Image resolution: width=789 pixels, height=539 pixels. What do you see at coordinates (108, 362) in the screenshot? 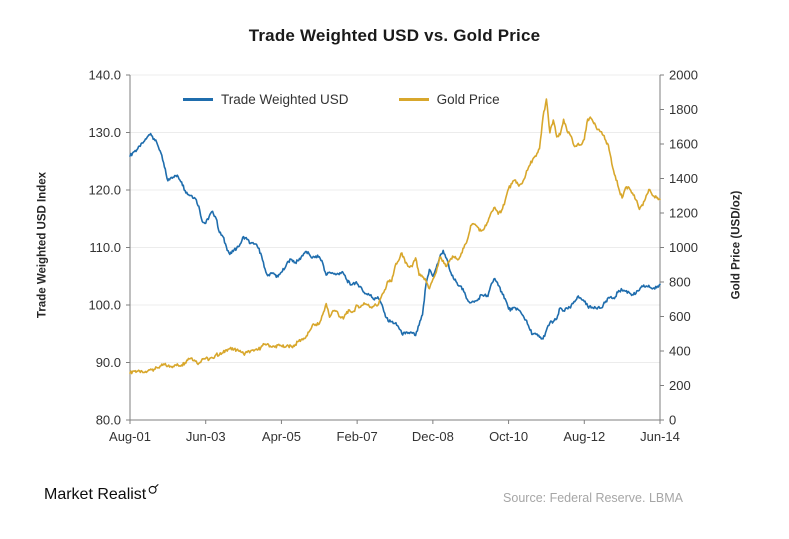
I see `left-axis-tick-label: 90.0` at bounding box center [108, 362].